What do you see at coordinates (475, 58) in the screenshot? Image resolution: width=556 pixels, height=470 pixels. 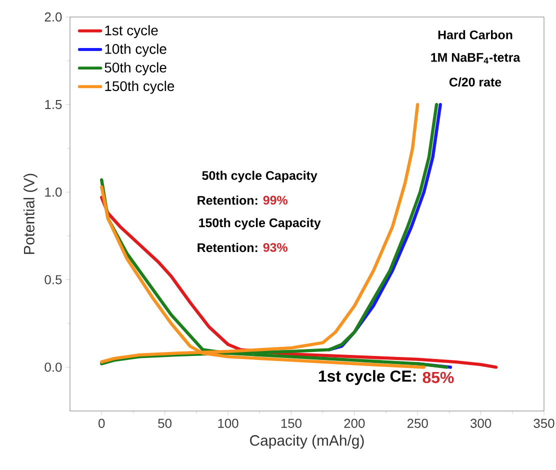 I see `annotation: 1M NaBF$_{4}$-tetra` at bounding box center [475, 58].